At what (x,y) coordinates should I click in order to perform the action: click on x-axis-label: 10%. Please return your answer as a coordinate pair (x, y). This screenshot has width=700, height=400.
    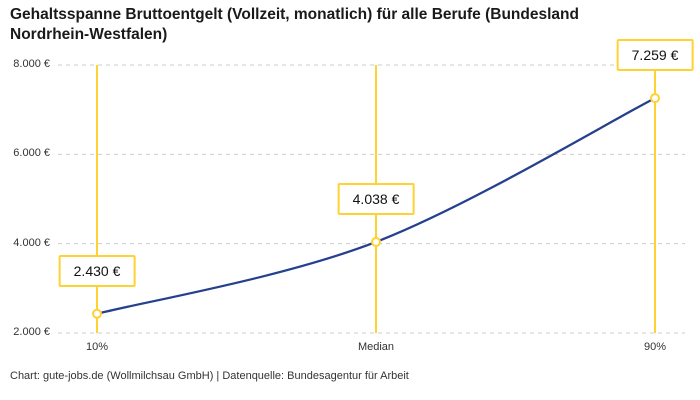
    Looking at the image, I should click on (97, 347).